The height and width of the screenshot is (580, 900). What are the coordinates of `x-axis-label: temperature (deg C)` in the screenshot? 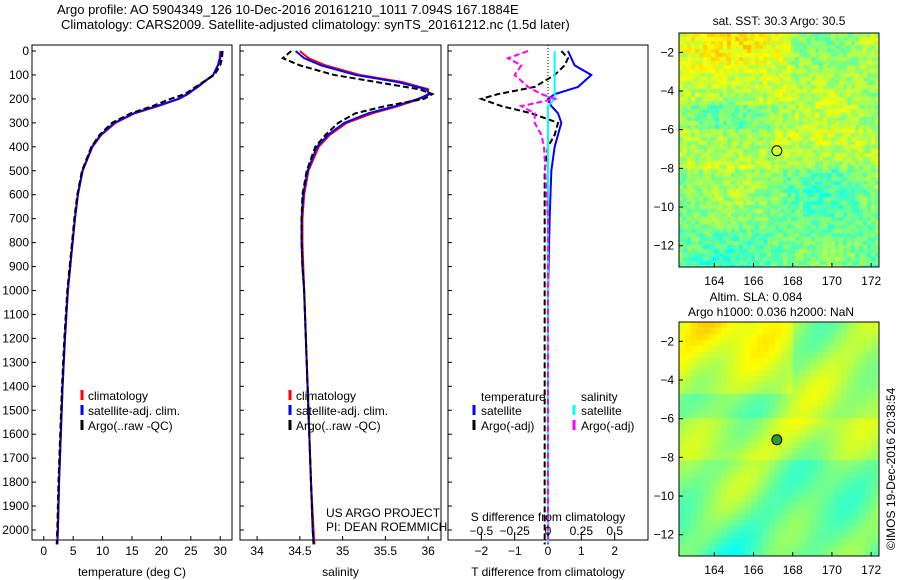 It's located at (132, 572).